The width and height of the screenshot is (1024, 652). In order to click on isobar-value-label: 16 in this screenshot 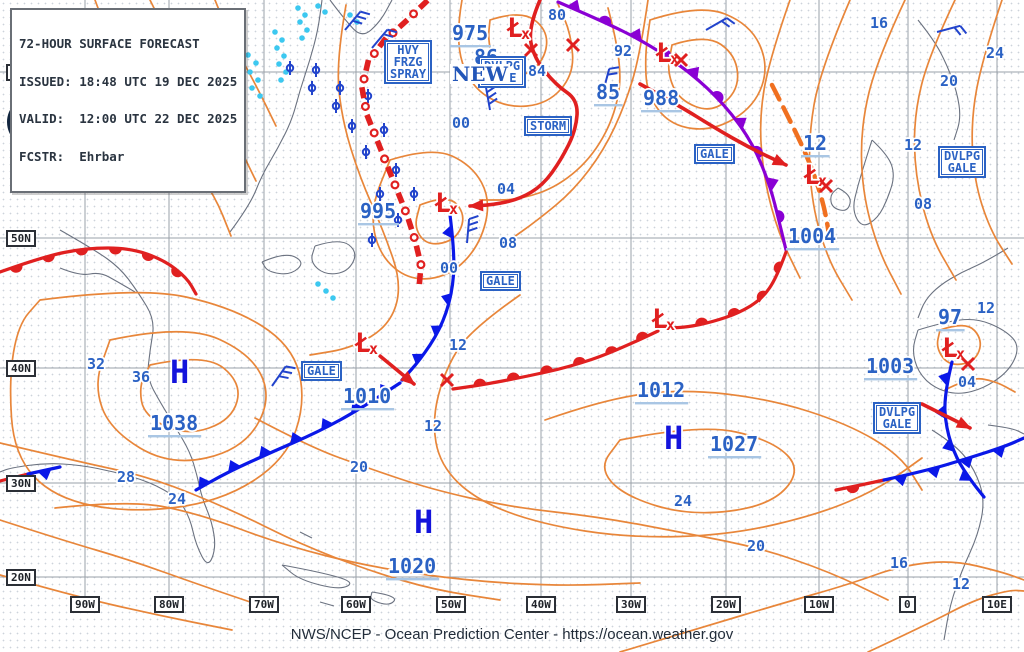, I will do `click(879, 23)`.